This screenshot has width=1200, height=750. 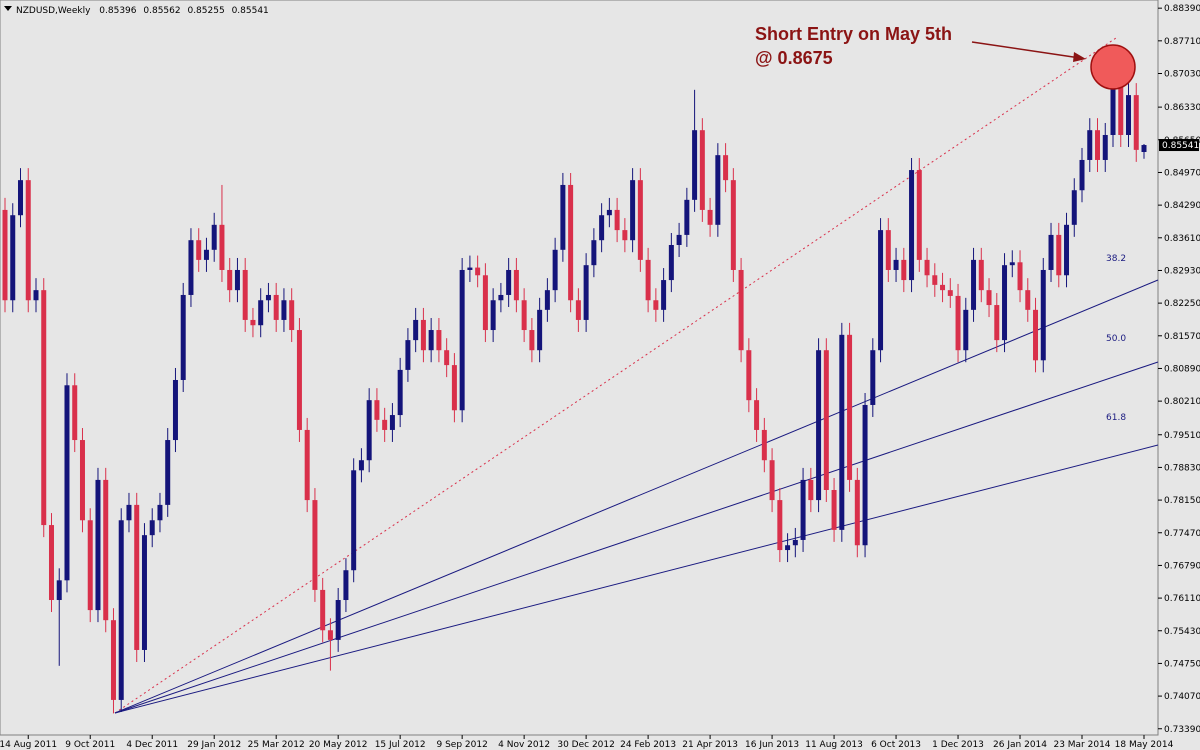 I want to click on y-tick-label: 0.80890, so click(x=1182, y=369).